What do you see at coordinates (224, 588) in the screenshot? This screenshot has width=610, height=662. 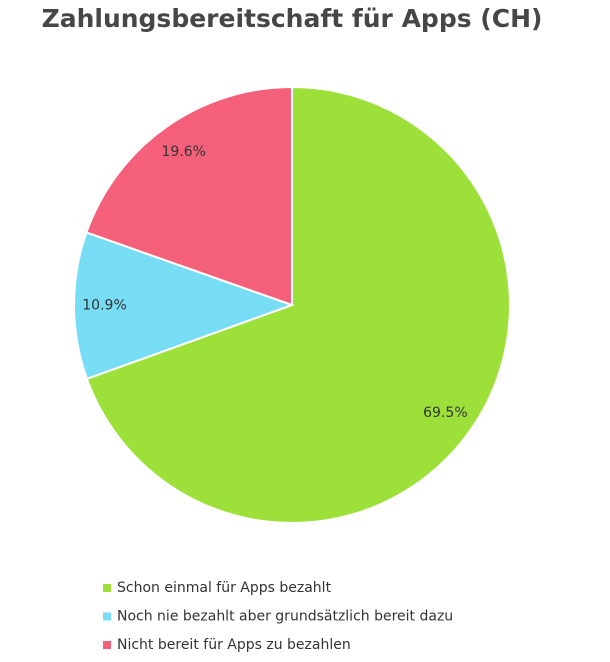 I see `legend-label: Schon einmal für Apps bezahlt` at bounding box center [224, 588].